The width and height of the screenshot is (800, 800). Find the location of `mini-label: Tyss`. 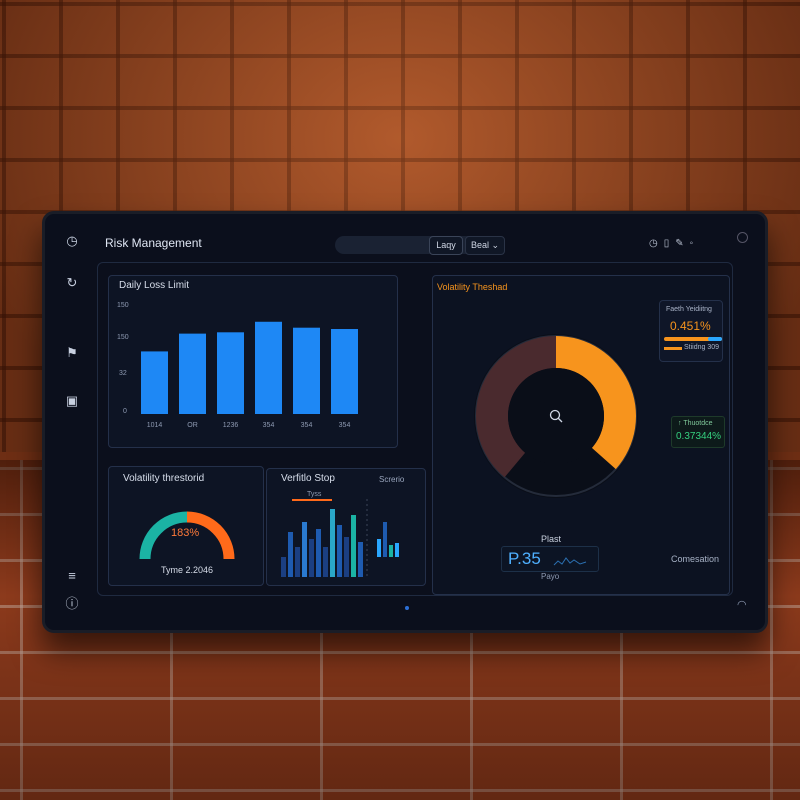

mini-label: Tyss is located at coordinates (314, 494).